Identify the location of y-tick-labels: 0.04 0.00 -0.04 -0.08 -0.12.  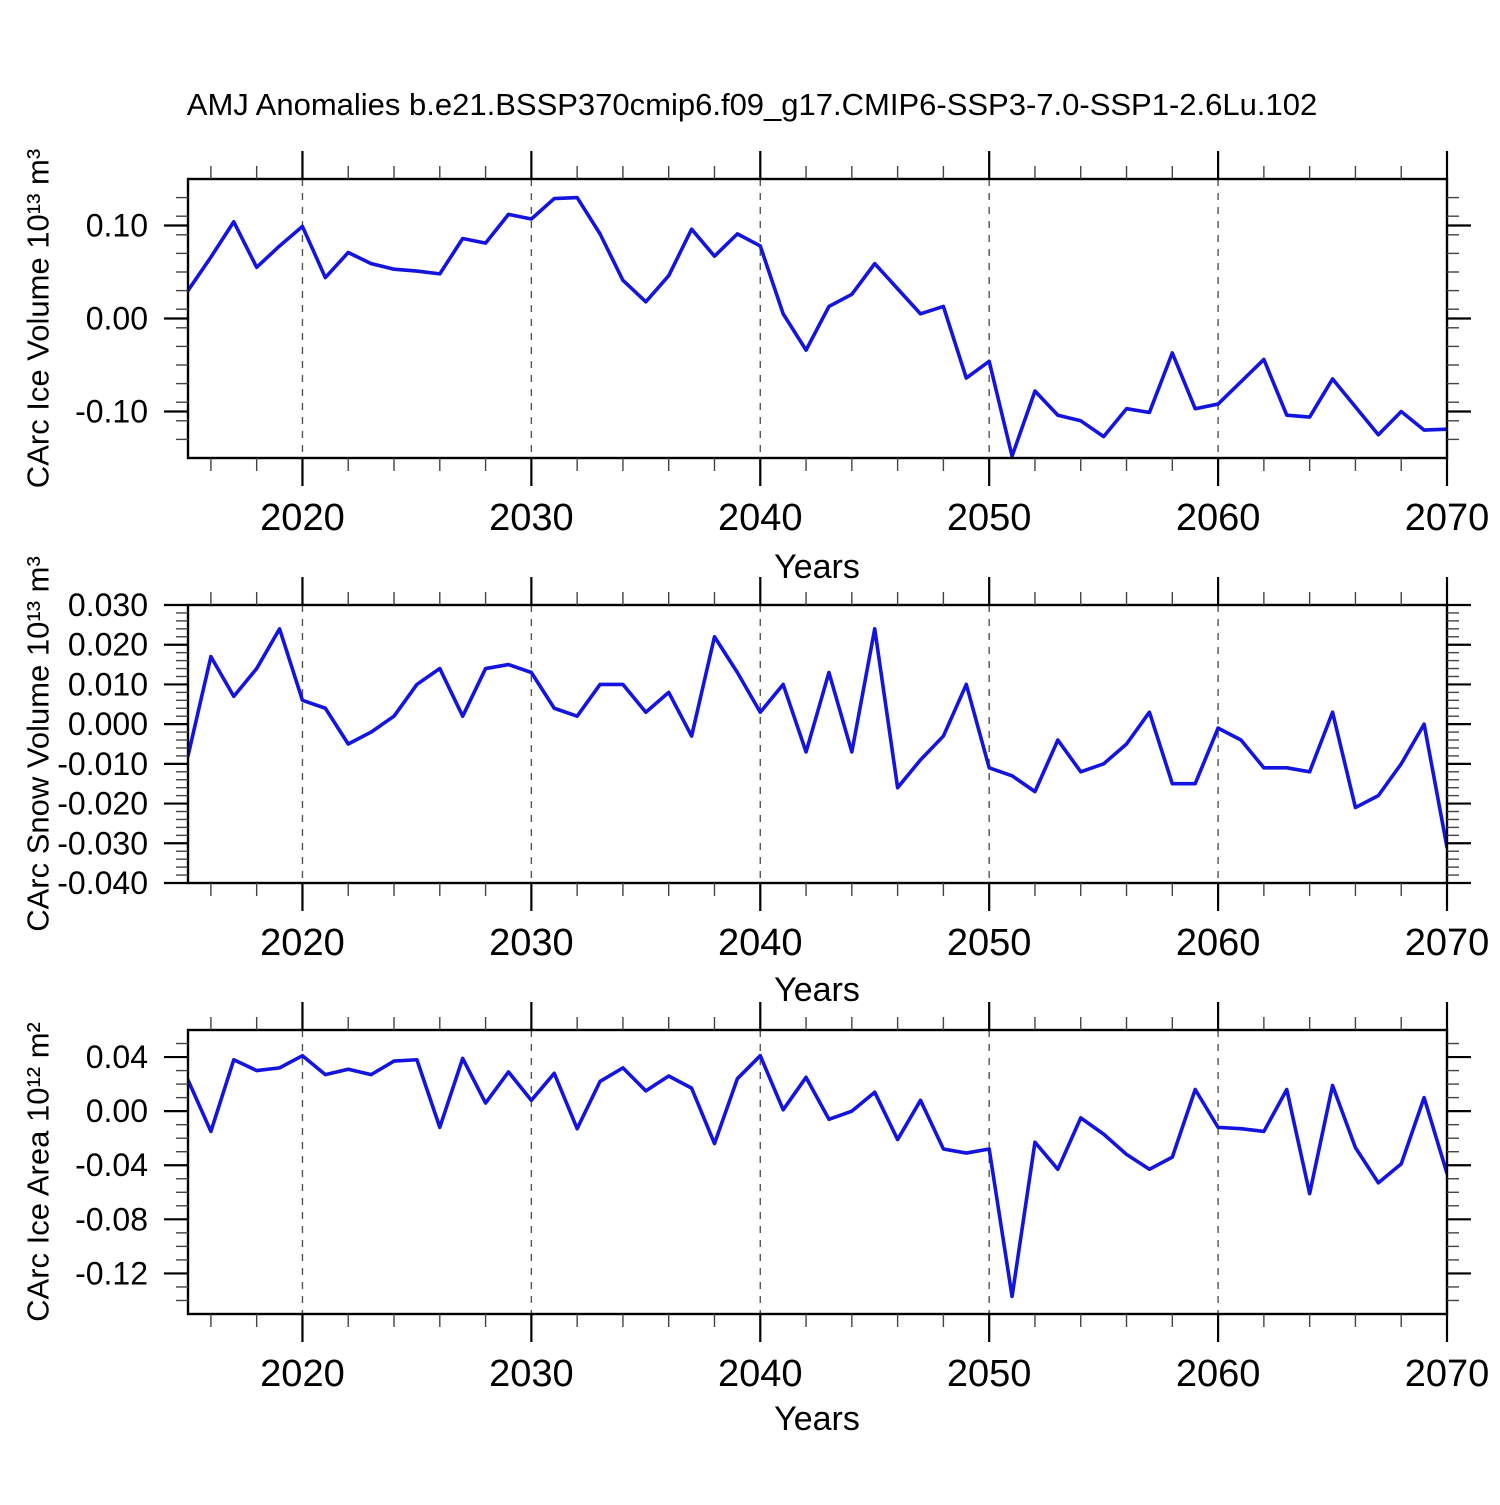
(111, 1165).